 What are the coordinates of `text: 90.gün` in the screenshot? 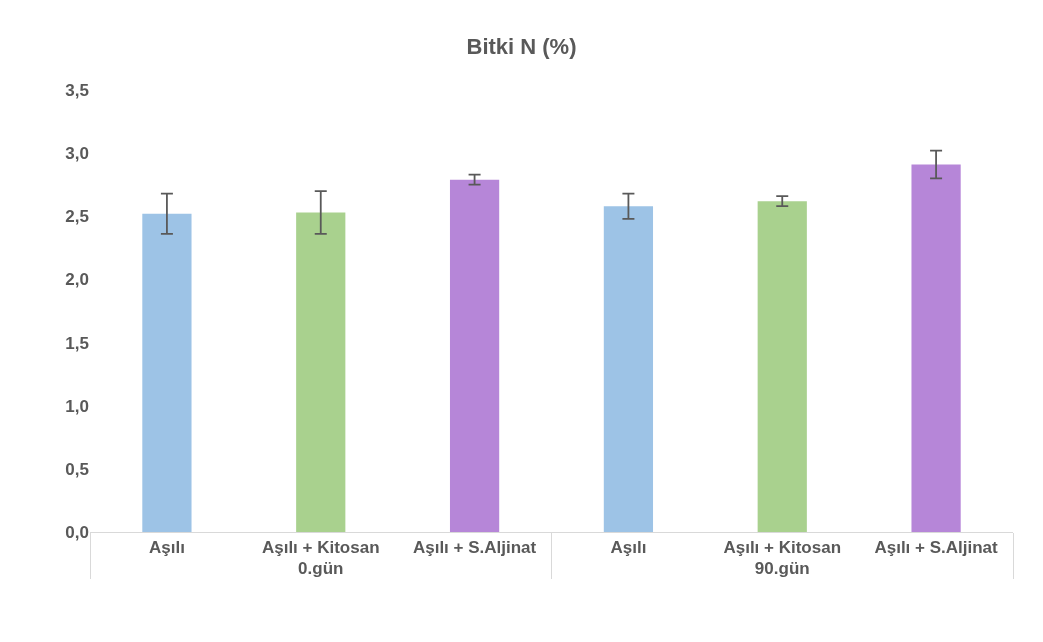 It's located at (782, 569).